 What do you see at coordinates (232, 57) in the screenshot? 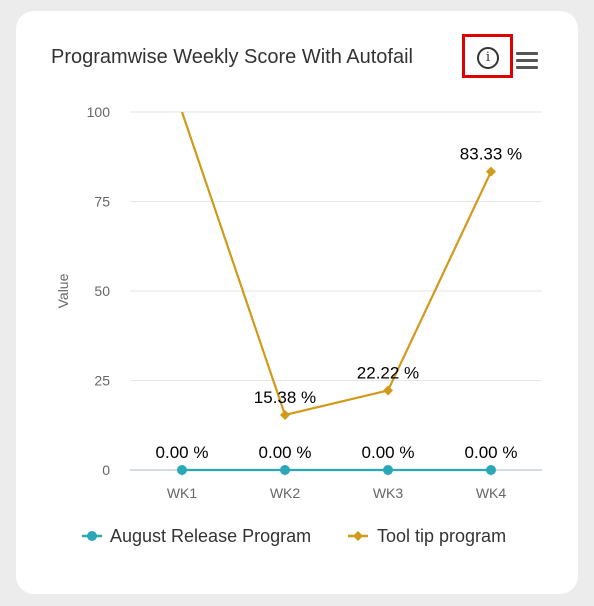
I see `chart-title: Programwise Weekly Score With Autofail` at bounding box center [232, 57].